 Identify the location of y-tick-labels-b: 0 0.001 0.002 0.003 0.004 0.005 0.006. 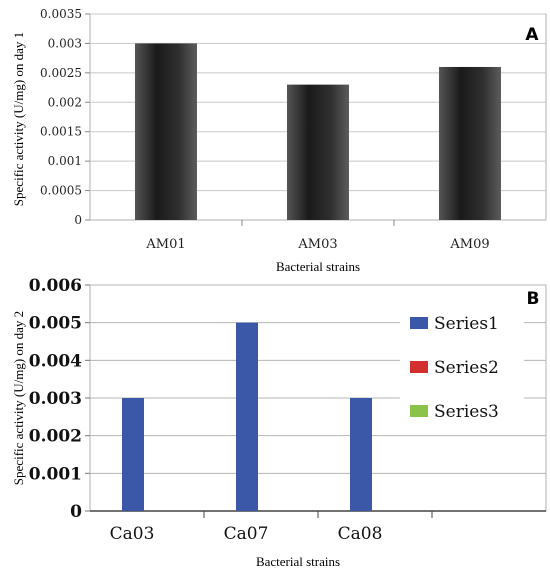
(55, 399).